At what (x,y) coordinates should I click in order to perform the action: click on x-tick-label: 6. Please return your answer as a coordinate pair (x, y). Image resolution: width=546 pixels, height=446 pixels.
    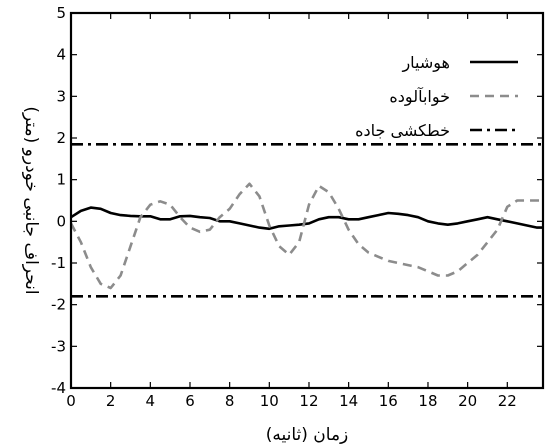
    Looking at the image, I should click on (190, 401).